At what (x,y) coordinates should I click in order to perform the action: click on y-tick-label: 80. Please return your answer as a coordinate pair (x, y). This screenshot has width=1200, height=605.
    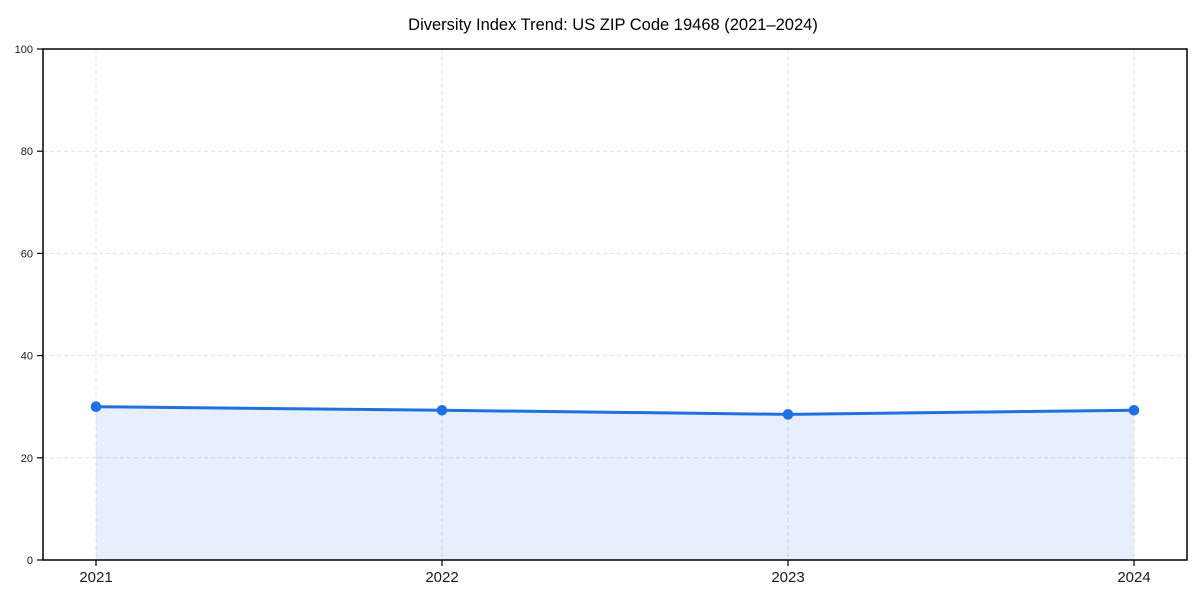
    Looking at the image, I should click on (27, 152).